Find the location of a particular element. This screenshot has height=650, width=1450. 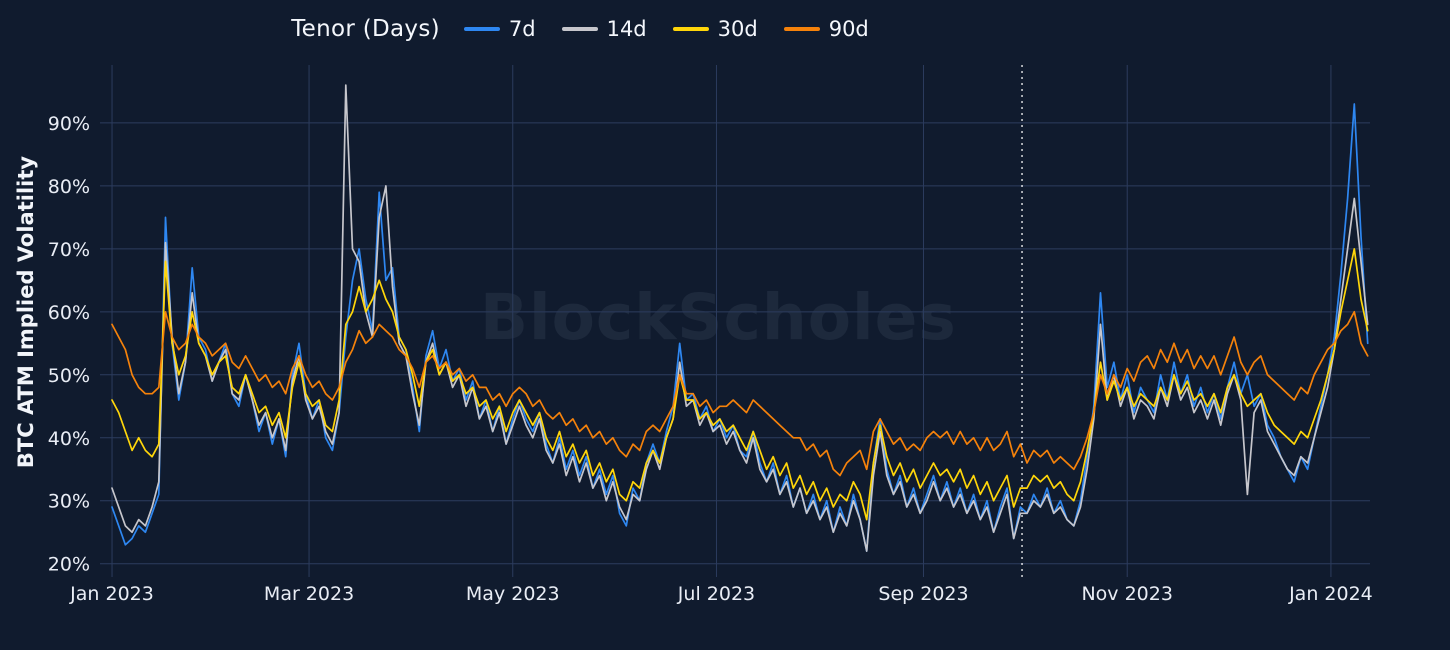

y-tick-label: 50% is located at coordinates (69, 376).